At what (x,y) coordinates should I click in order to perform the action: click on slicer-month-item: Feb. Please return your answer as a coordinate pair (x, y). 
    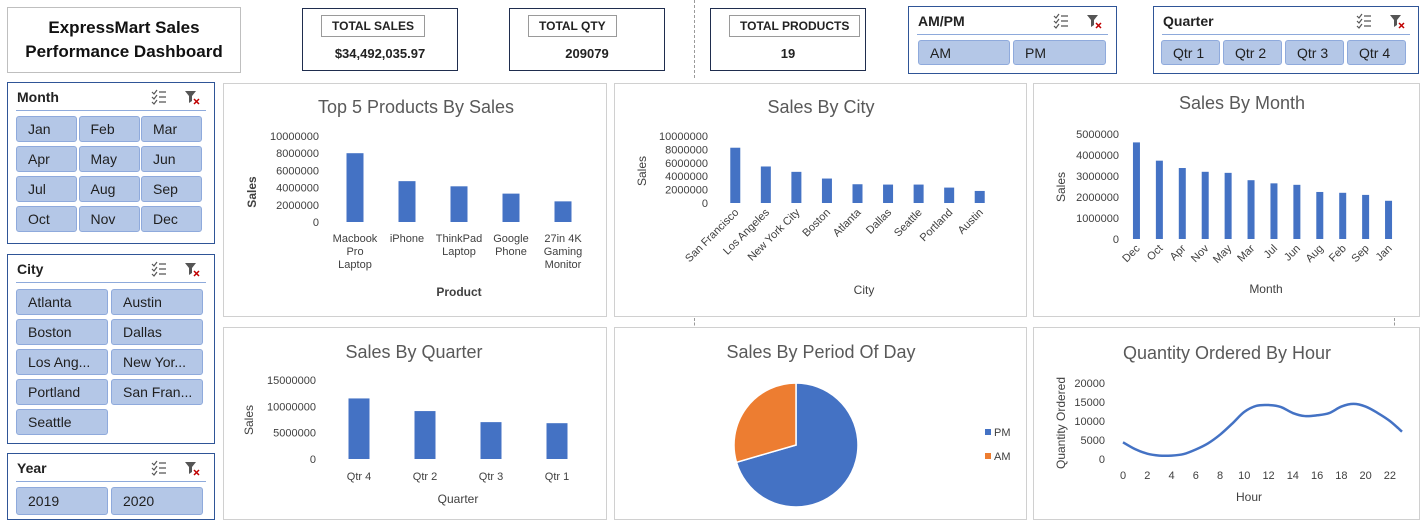
    Looking at the image, I should click on (109, 129).